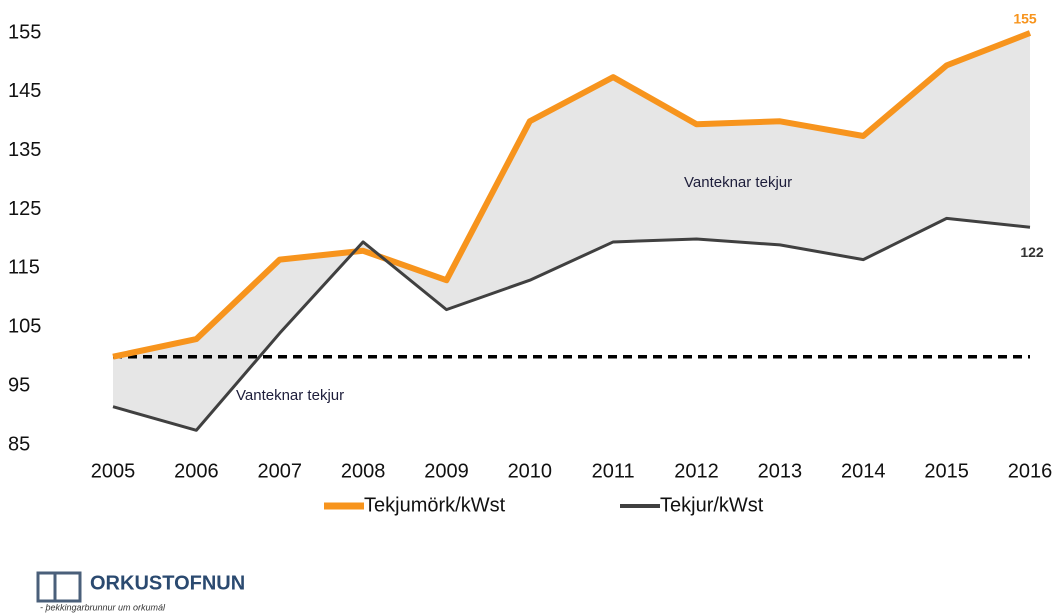  What do you see at coordinates (24, 91) in the screenshot?
I see `y-tick-label: 145` at bounding box center [24, 91].